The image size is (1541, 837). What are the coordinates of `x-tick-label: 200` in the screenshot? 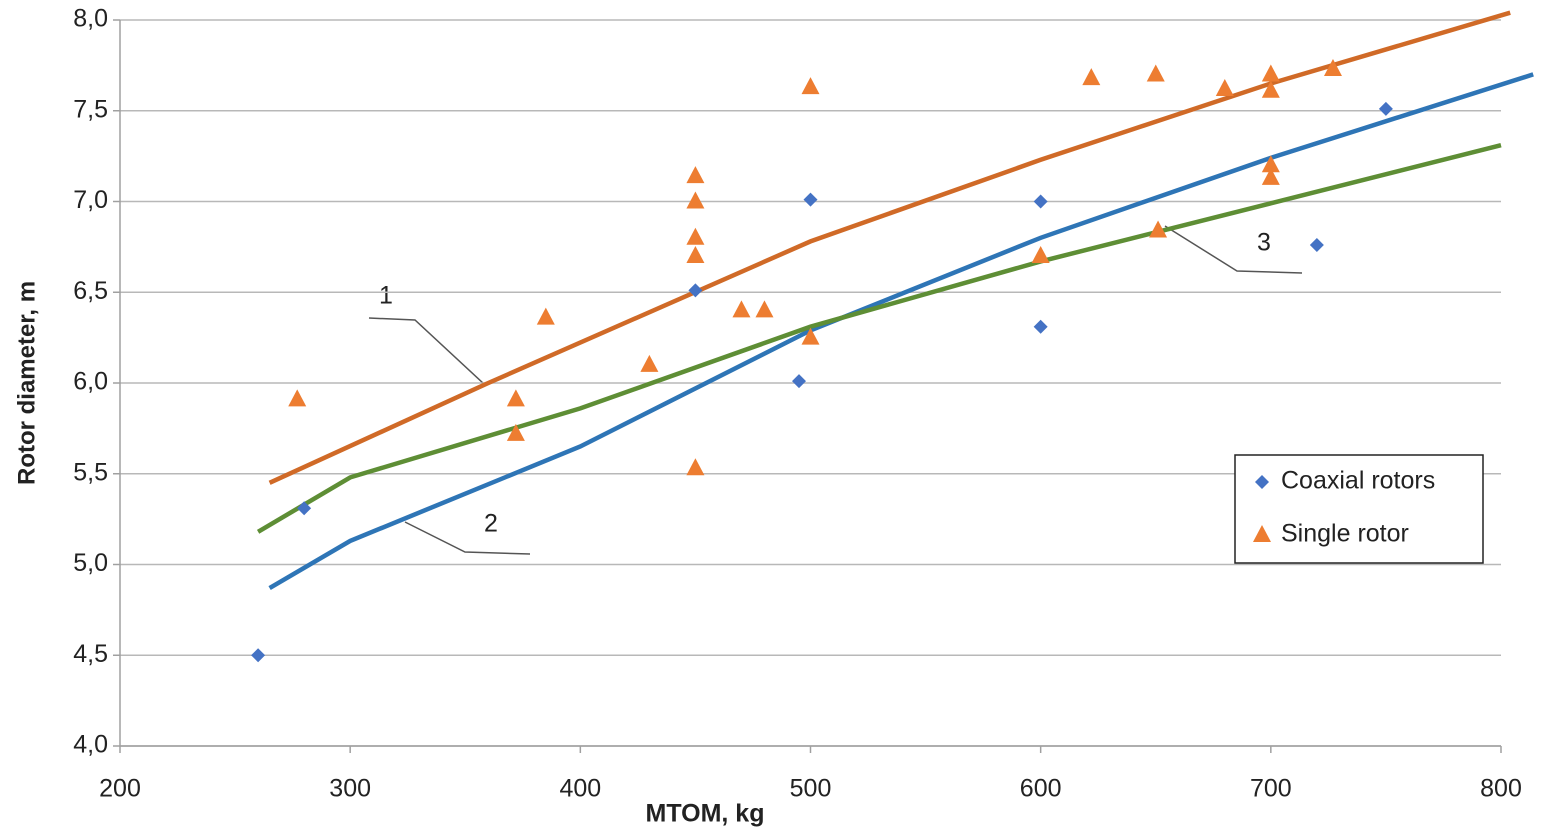 It's located at (120, 789).